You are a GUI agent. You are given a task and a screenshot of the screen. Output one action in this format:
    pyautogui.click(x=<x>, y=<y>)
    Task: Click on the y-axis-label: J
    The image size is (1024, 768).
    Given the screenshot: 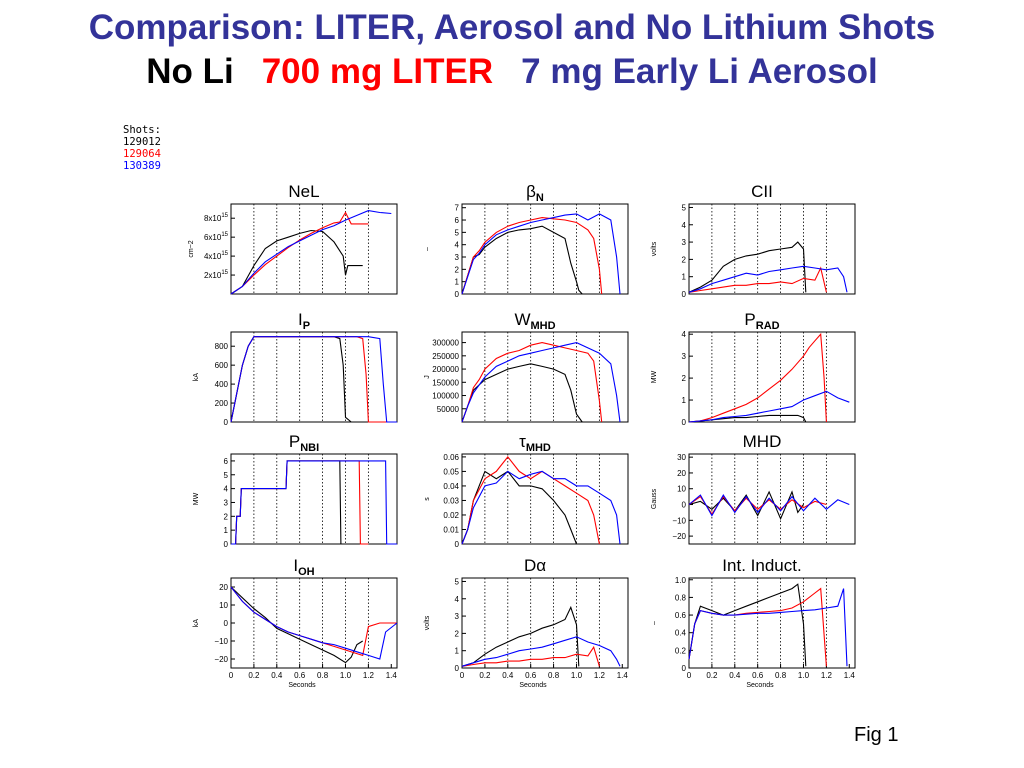 What is the action you would take?
    pyautogui.click(x=427, y=377)
    